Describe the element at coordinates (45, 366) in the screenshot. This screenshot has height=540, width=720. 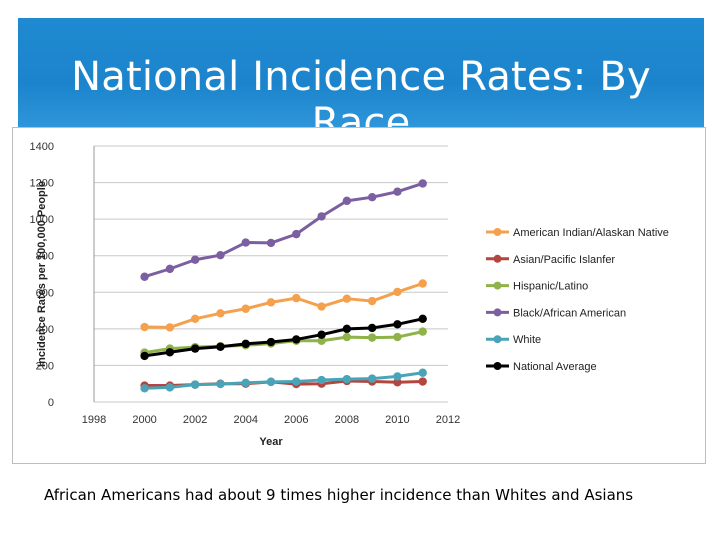
I see `y-tick-label: 200` at that location.